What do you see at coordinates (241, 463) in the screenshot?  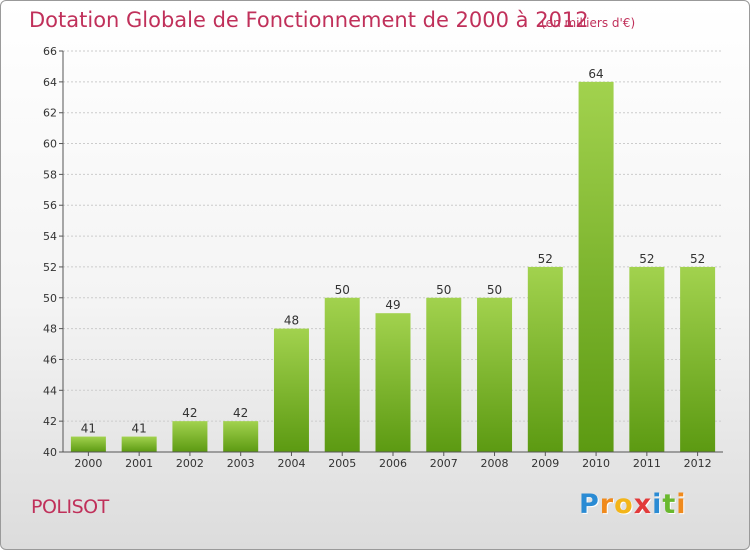 I see `x-tick-label: 2003` at bounding box center [241, 463].